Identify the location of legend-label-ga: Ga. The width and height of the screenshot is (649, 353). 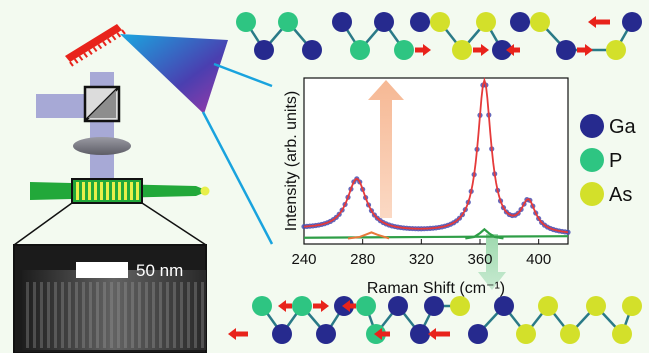
(623, 127).